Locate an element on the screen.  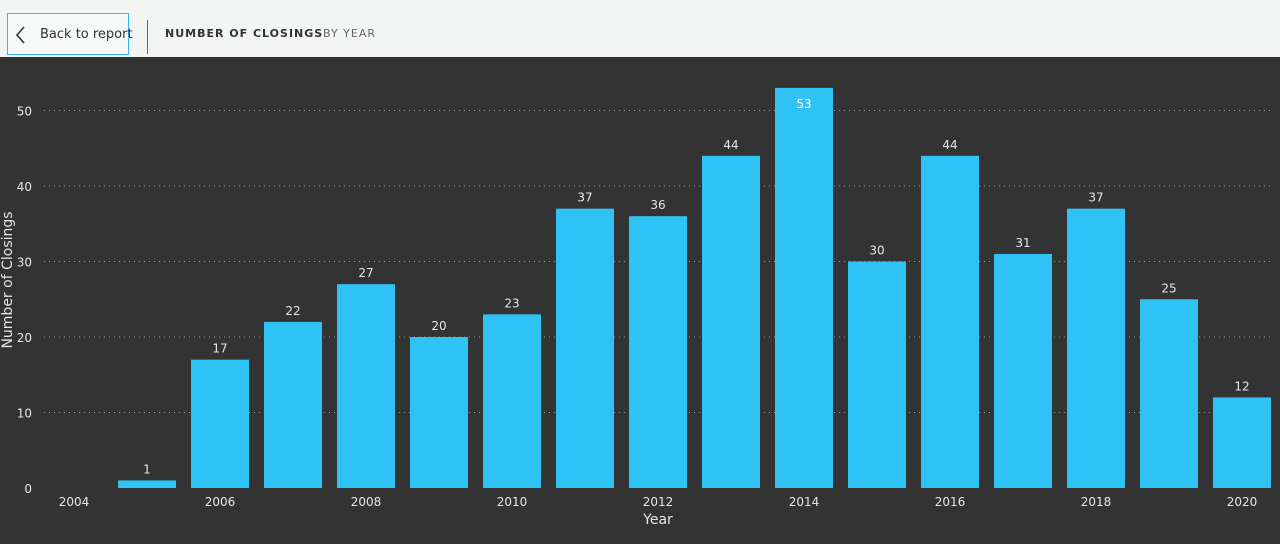
y-tick-label: 40 is located at coordinates (24, 187).